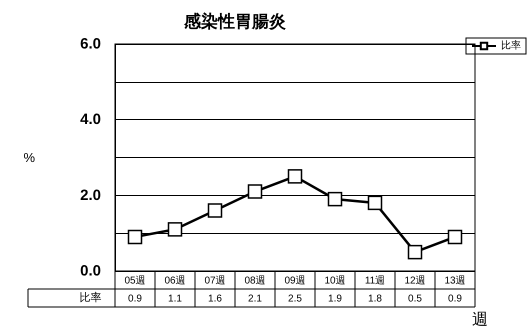 The height and width of the screenshot is (334, 530). Describe the element at coordinates (455, 281) in the screenshot. I see `x-tick-label: 13週` at that location.